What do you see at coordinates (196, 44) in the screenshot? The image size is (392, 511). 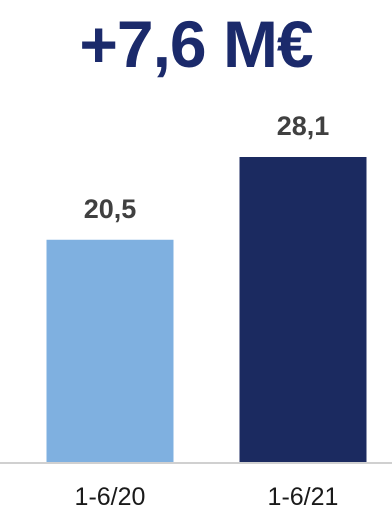 I see `headline-delta: +7,6 M€` at bounding box center [196, 44].